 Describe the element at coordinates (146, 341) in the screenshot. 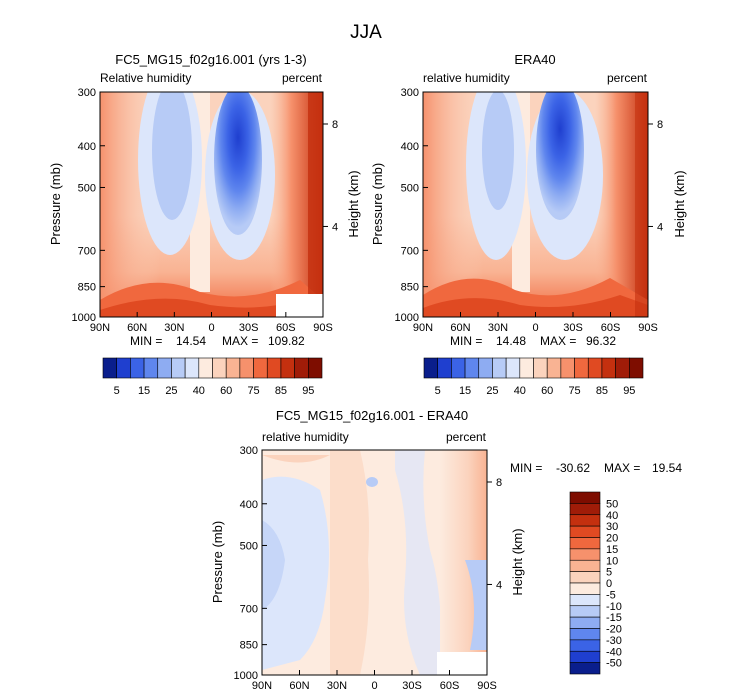

I see `panel-model-min-label: MIN =` at that location.